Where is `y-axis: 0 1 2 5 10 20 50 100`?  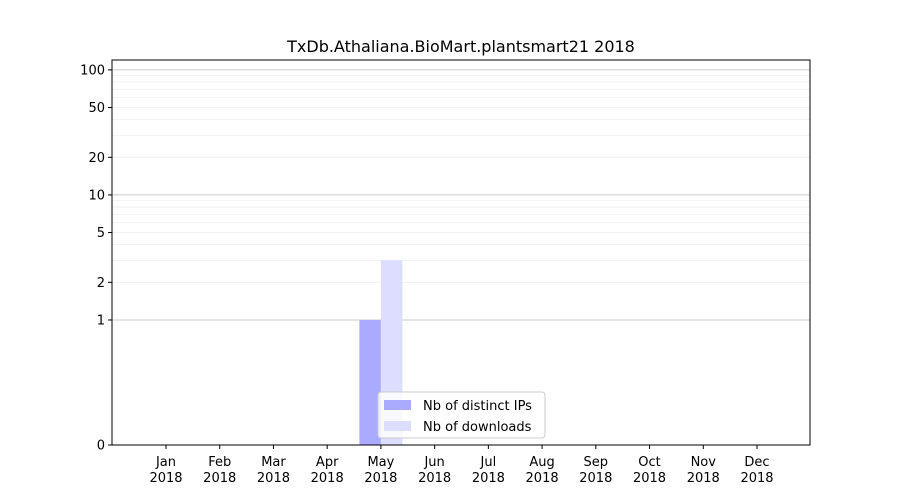 y-axis: 0 1 2 5 10 20 50 100 is located at coordinates (96, 258).